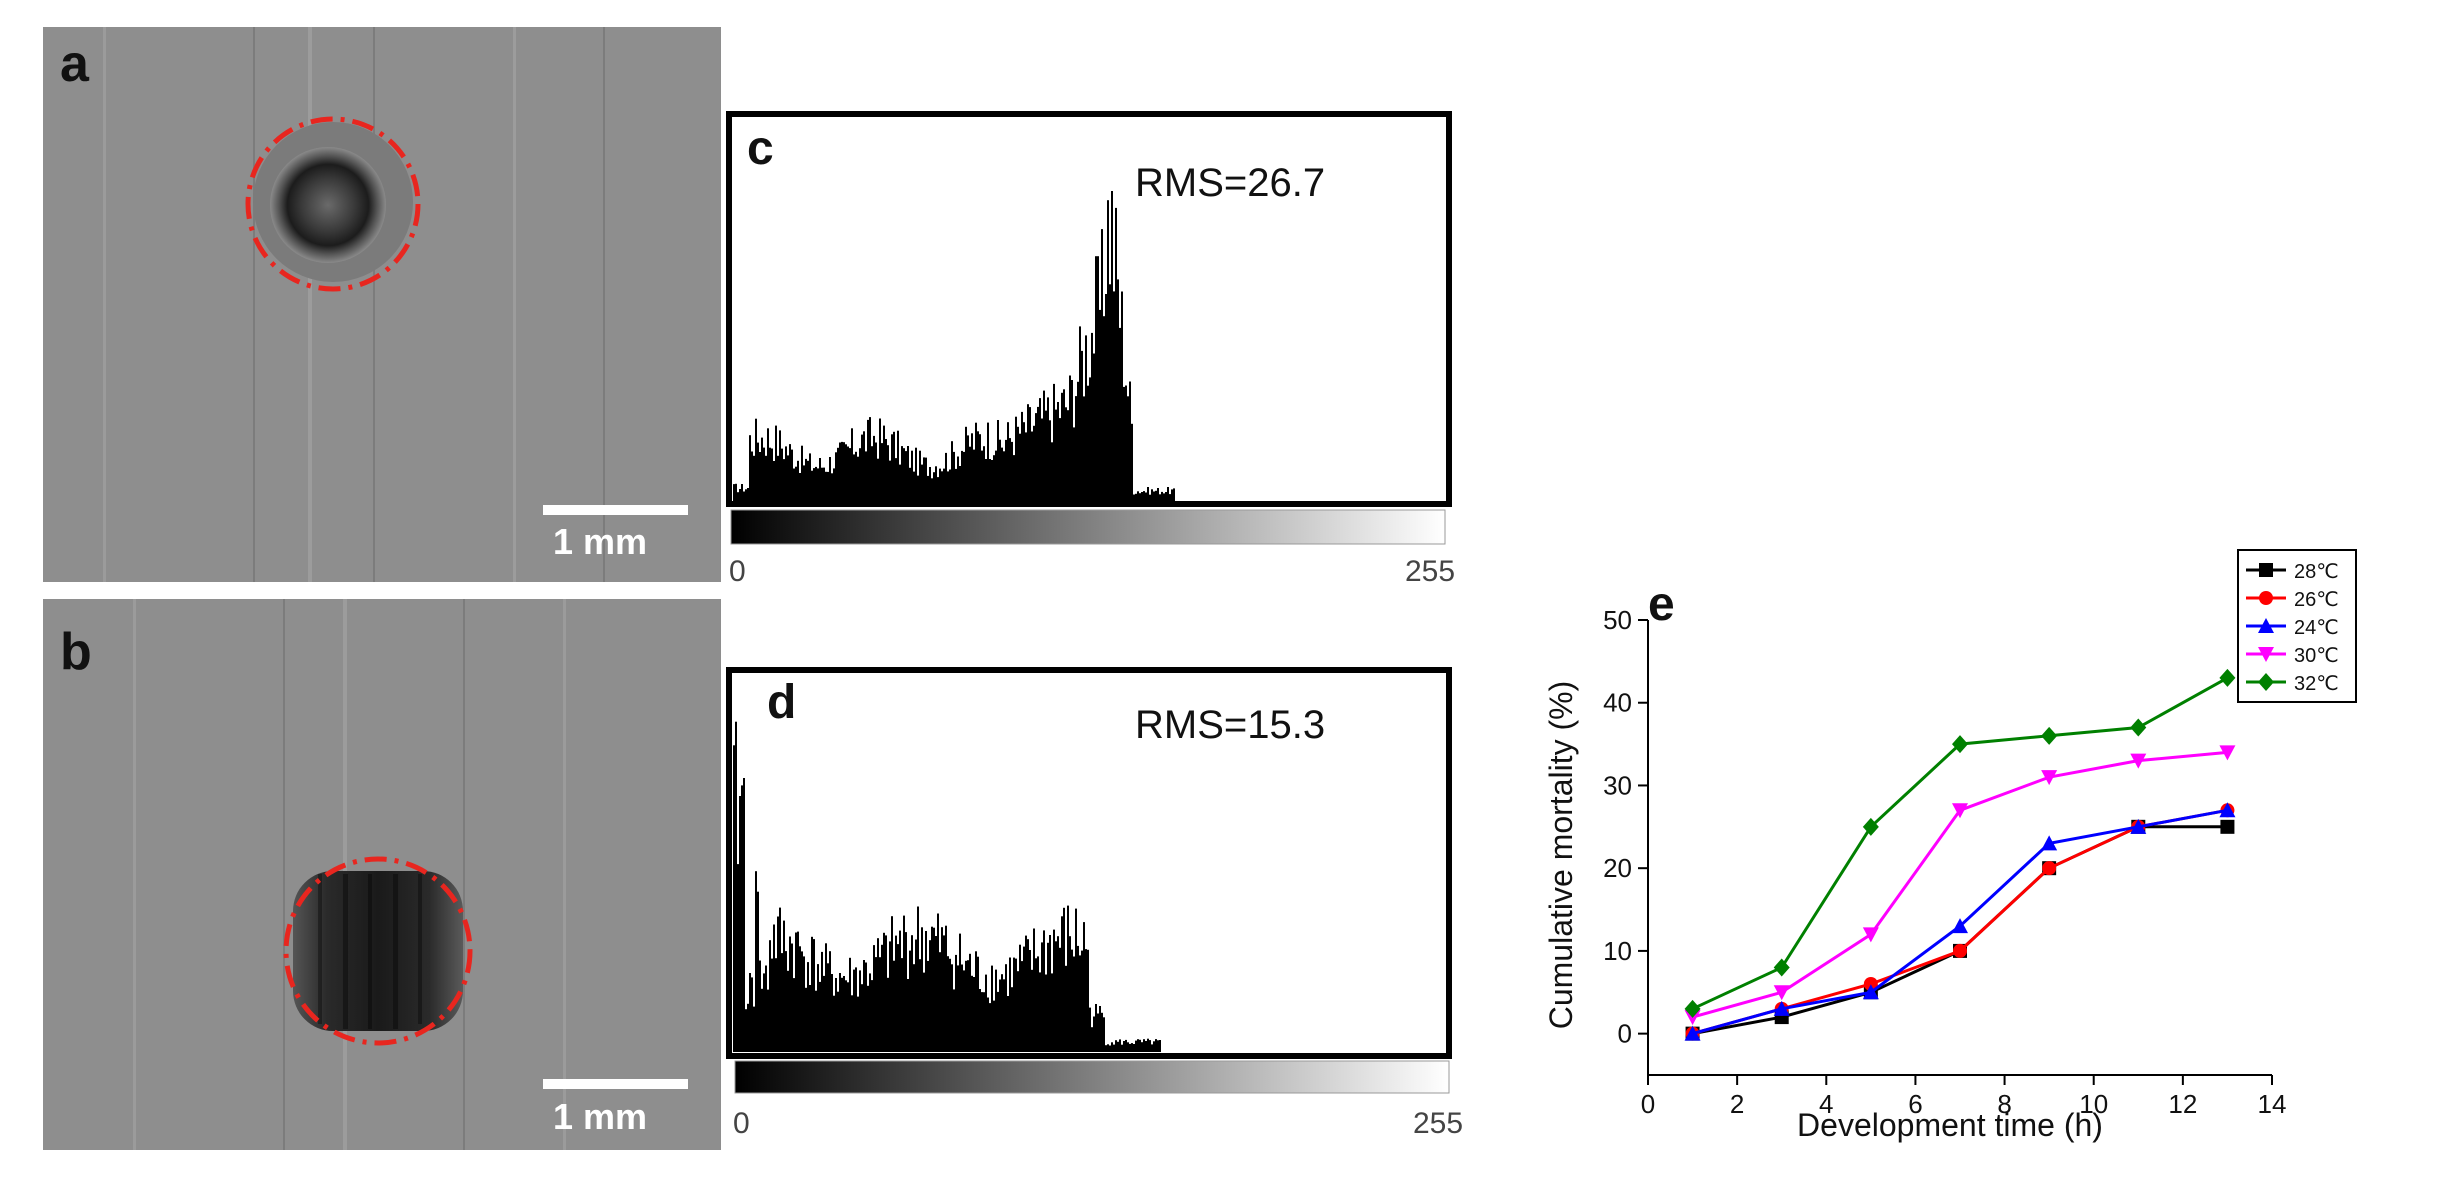 This screenshot has height=1194, width=2447. Describe the element at coordinates (760, 148) in the screenshot. I see `panel-c-label: c` at that location.